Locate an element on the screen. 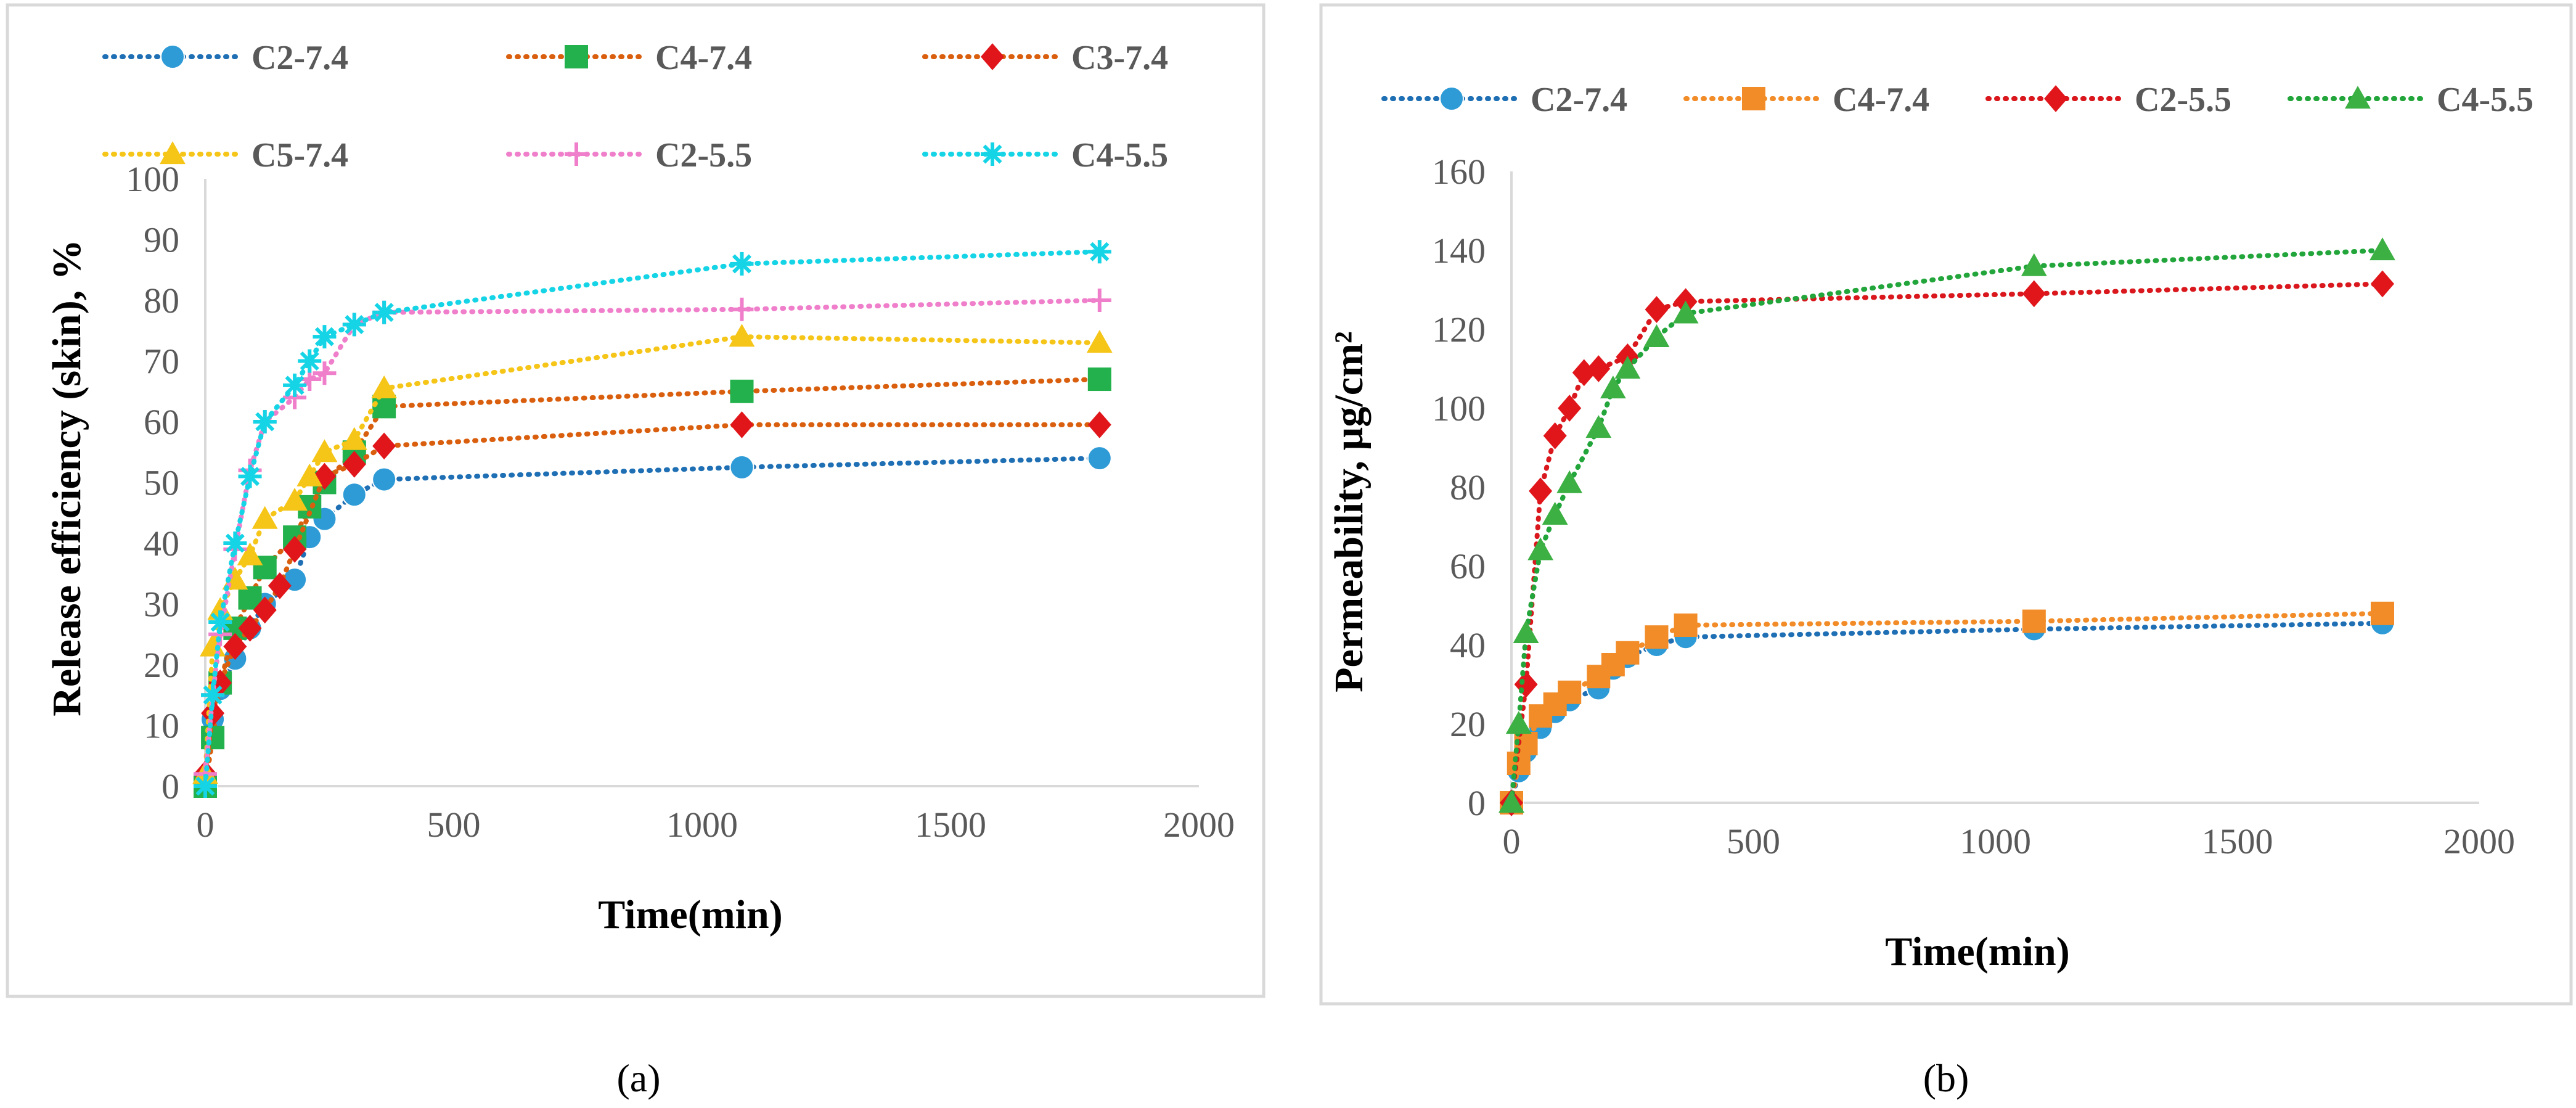 This screenshot has width=2576, height=1108. panel-b-x-axis-title: Time(min) is located at coordinates (1977, 952).